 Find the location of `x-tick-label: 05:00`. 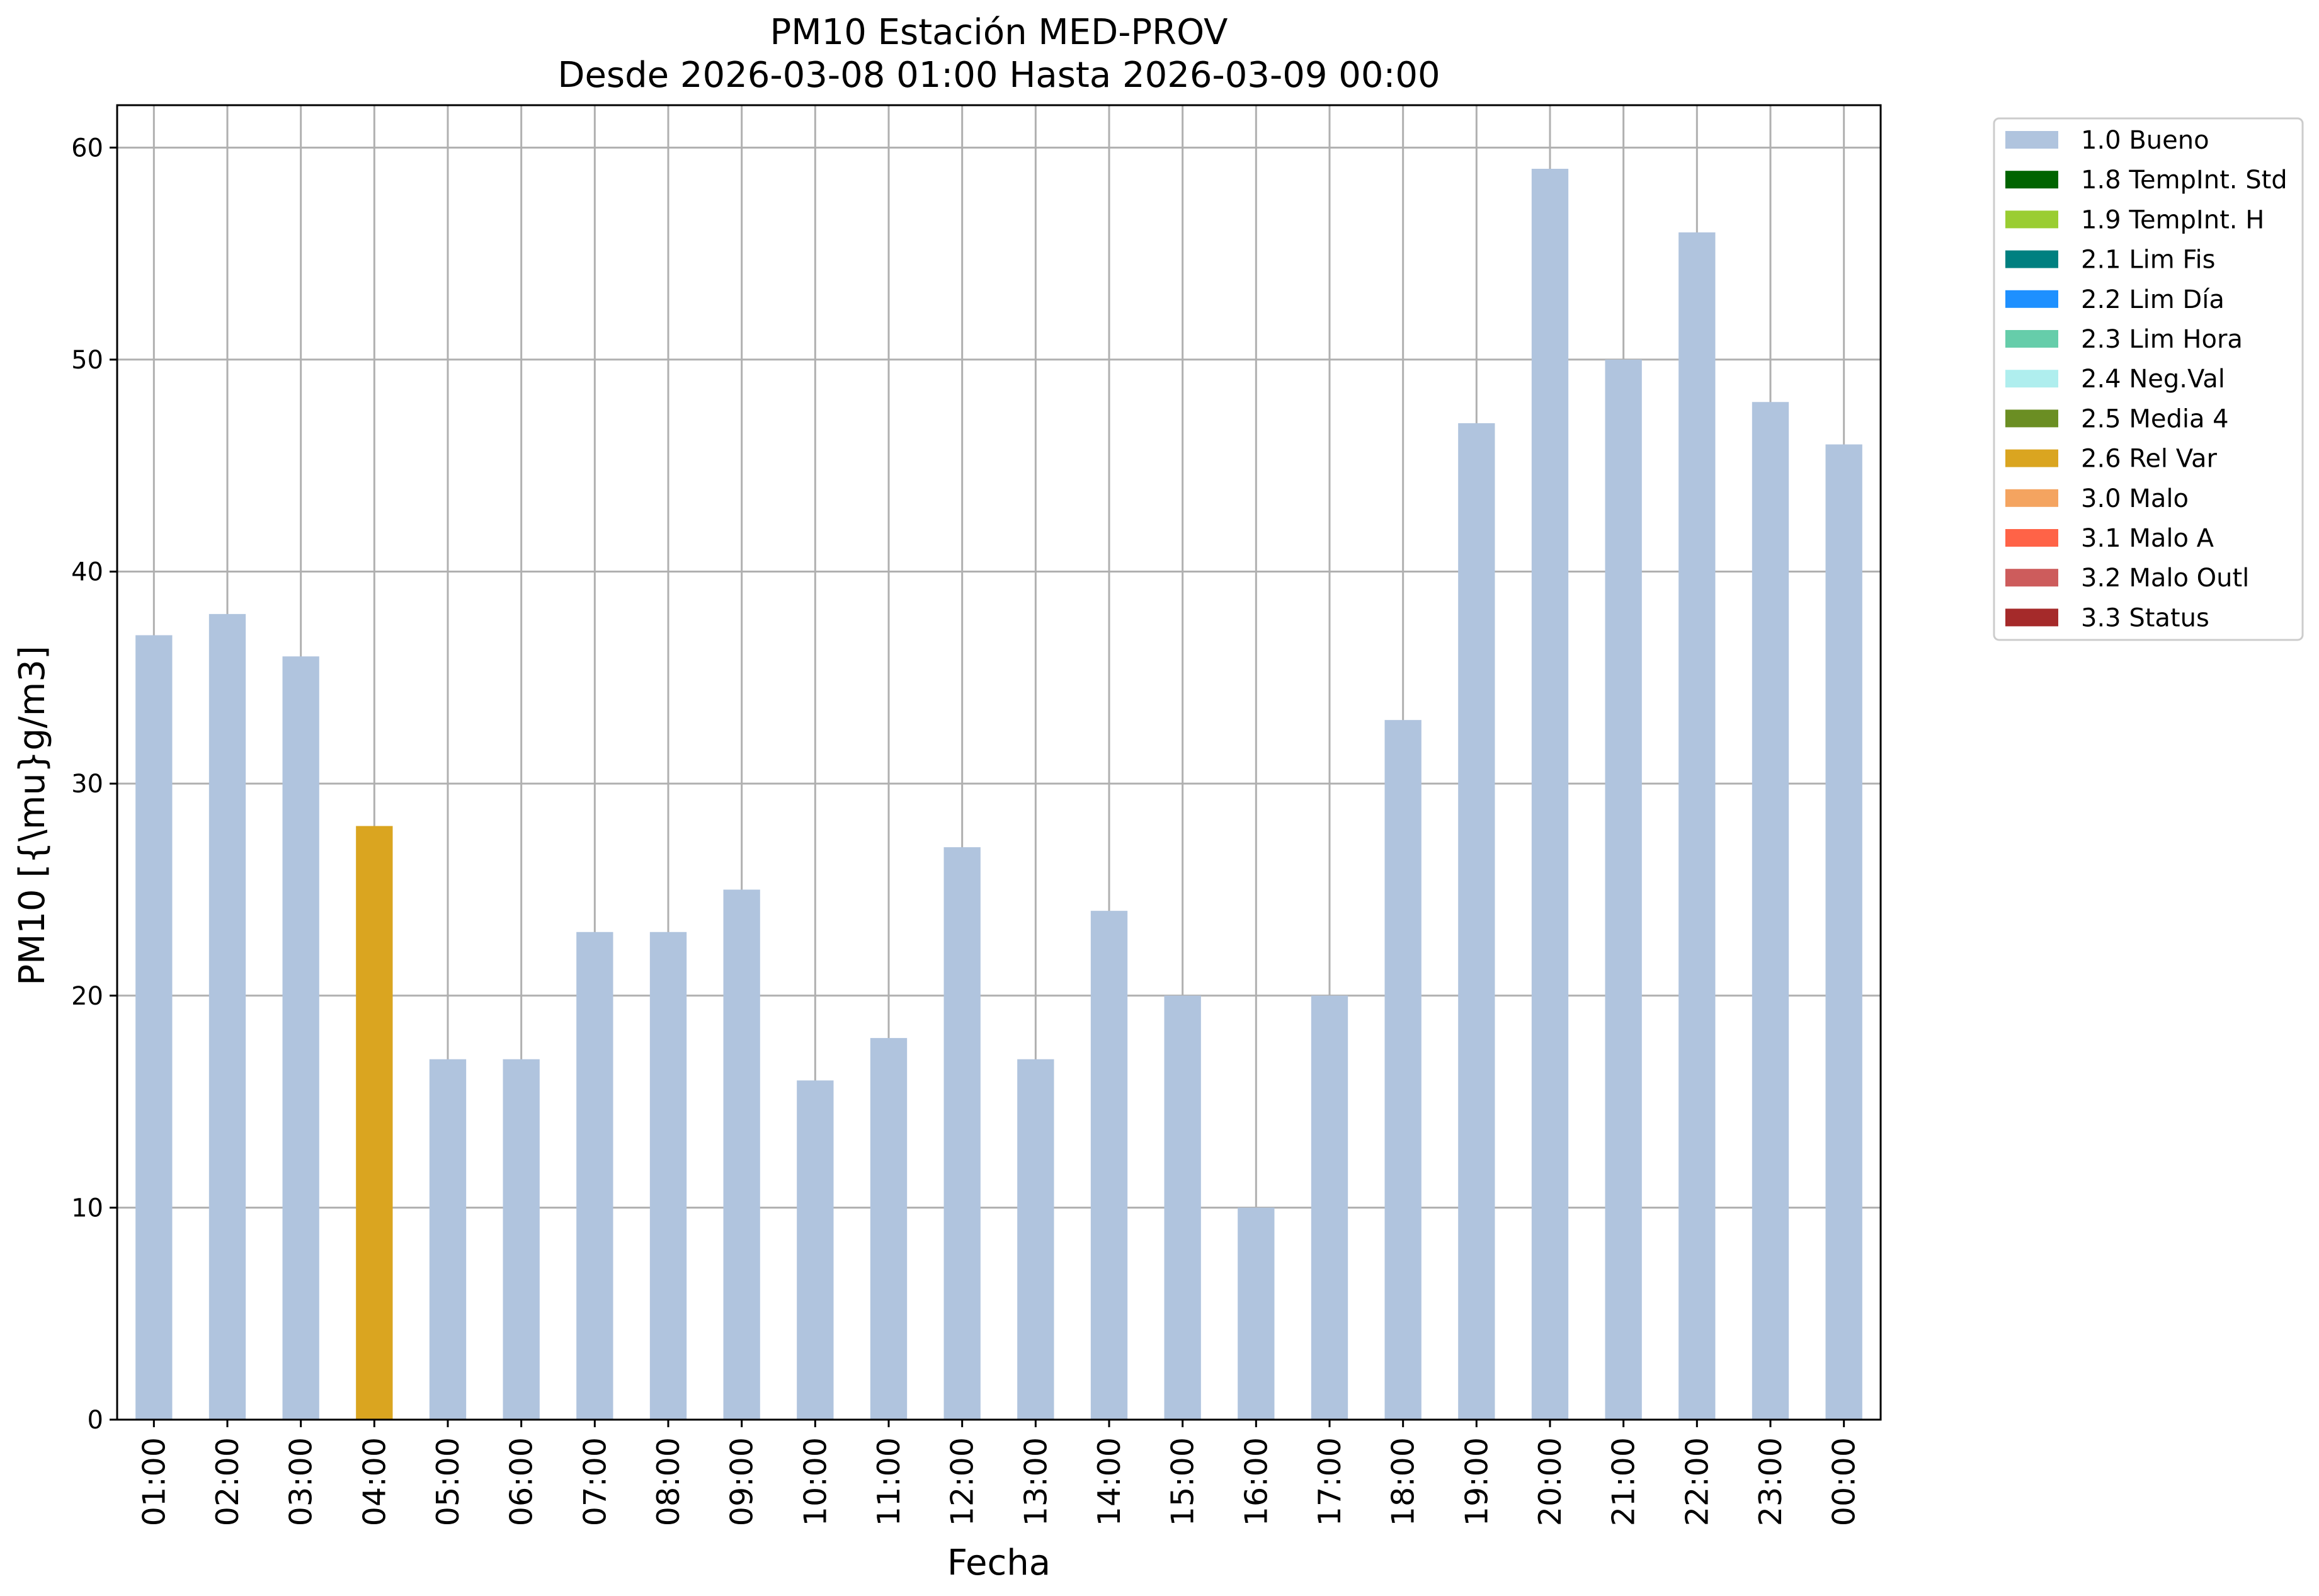

x-tick-label: 05:00 is located at coordinates (448, 1481).